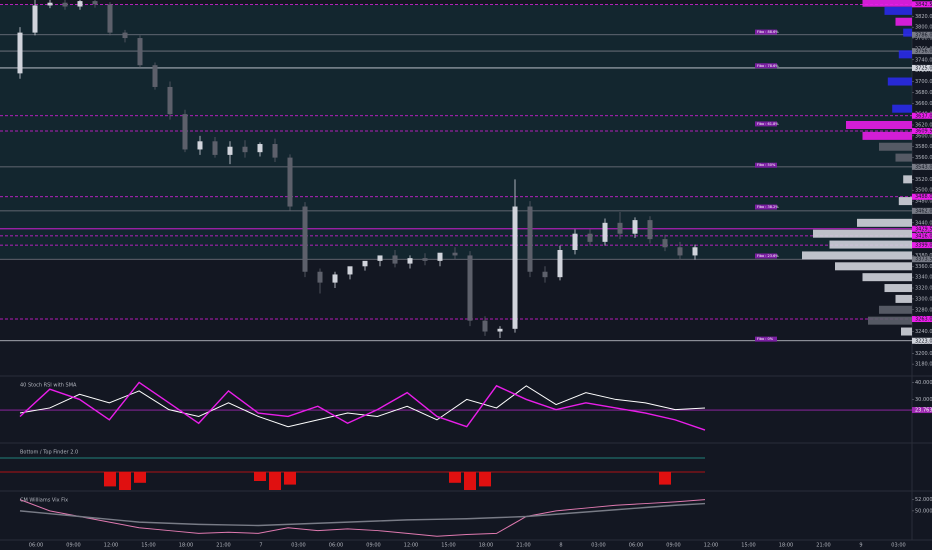 The width and height of the screenshot is (932, 550). What do you see at coordinates (923, 383) in the screenshot?
I see `y-tick-label: 40.0000` at bounding box center [923, 383].